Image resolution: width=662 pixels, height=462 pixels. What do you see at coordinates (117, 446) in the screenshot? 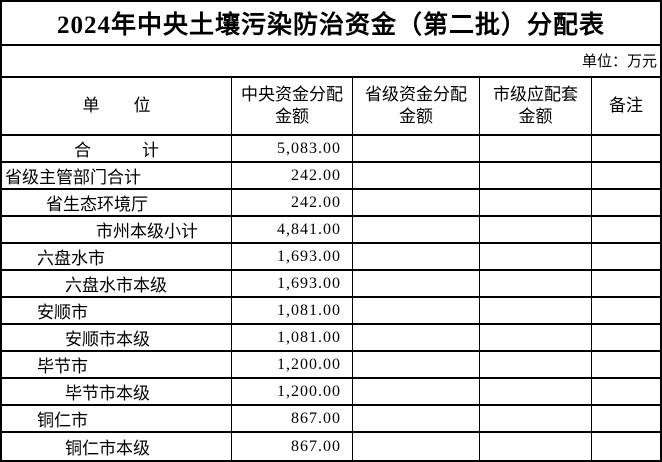
I see `unit-cell: 铜仁市本级` at bounding box center [117, 446].